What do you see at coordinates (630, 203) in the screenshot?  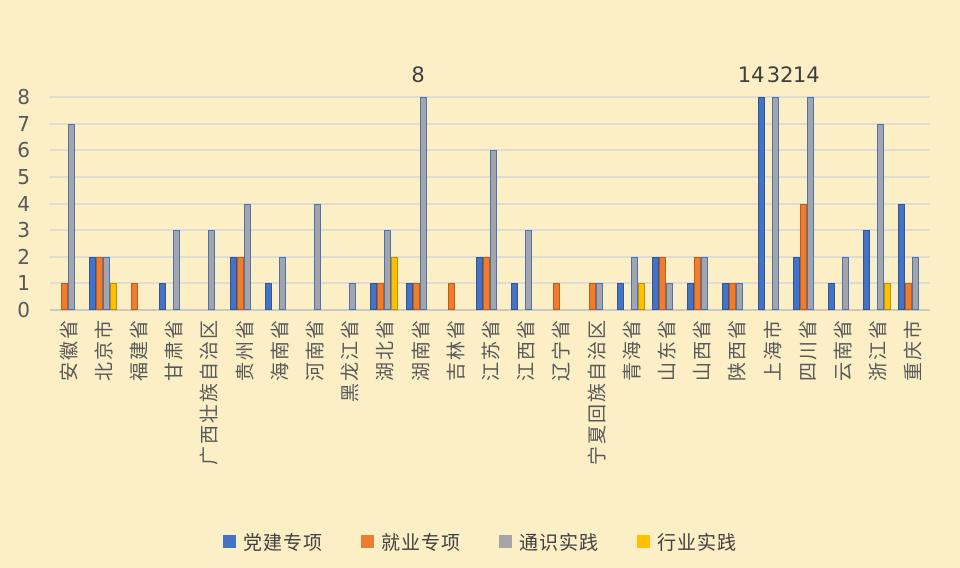 I see `bar-group-青海省` at bounding box center [630, 203].